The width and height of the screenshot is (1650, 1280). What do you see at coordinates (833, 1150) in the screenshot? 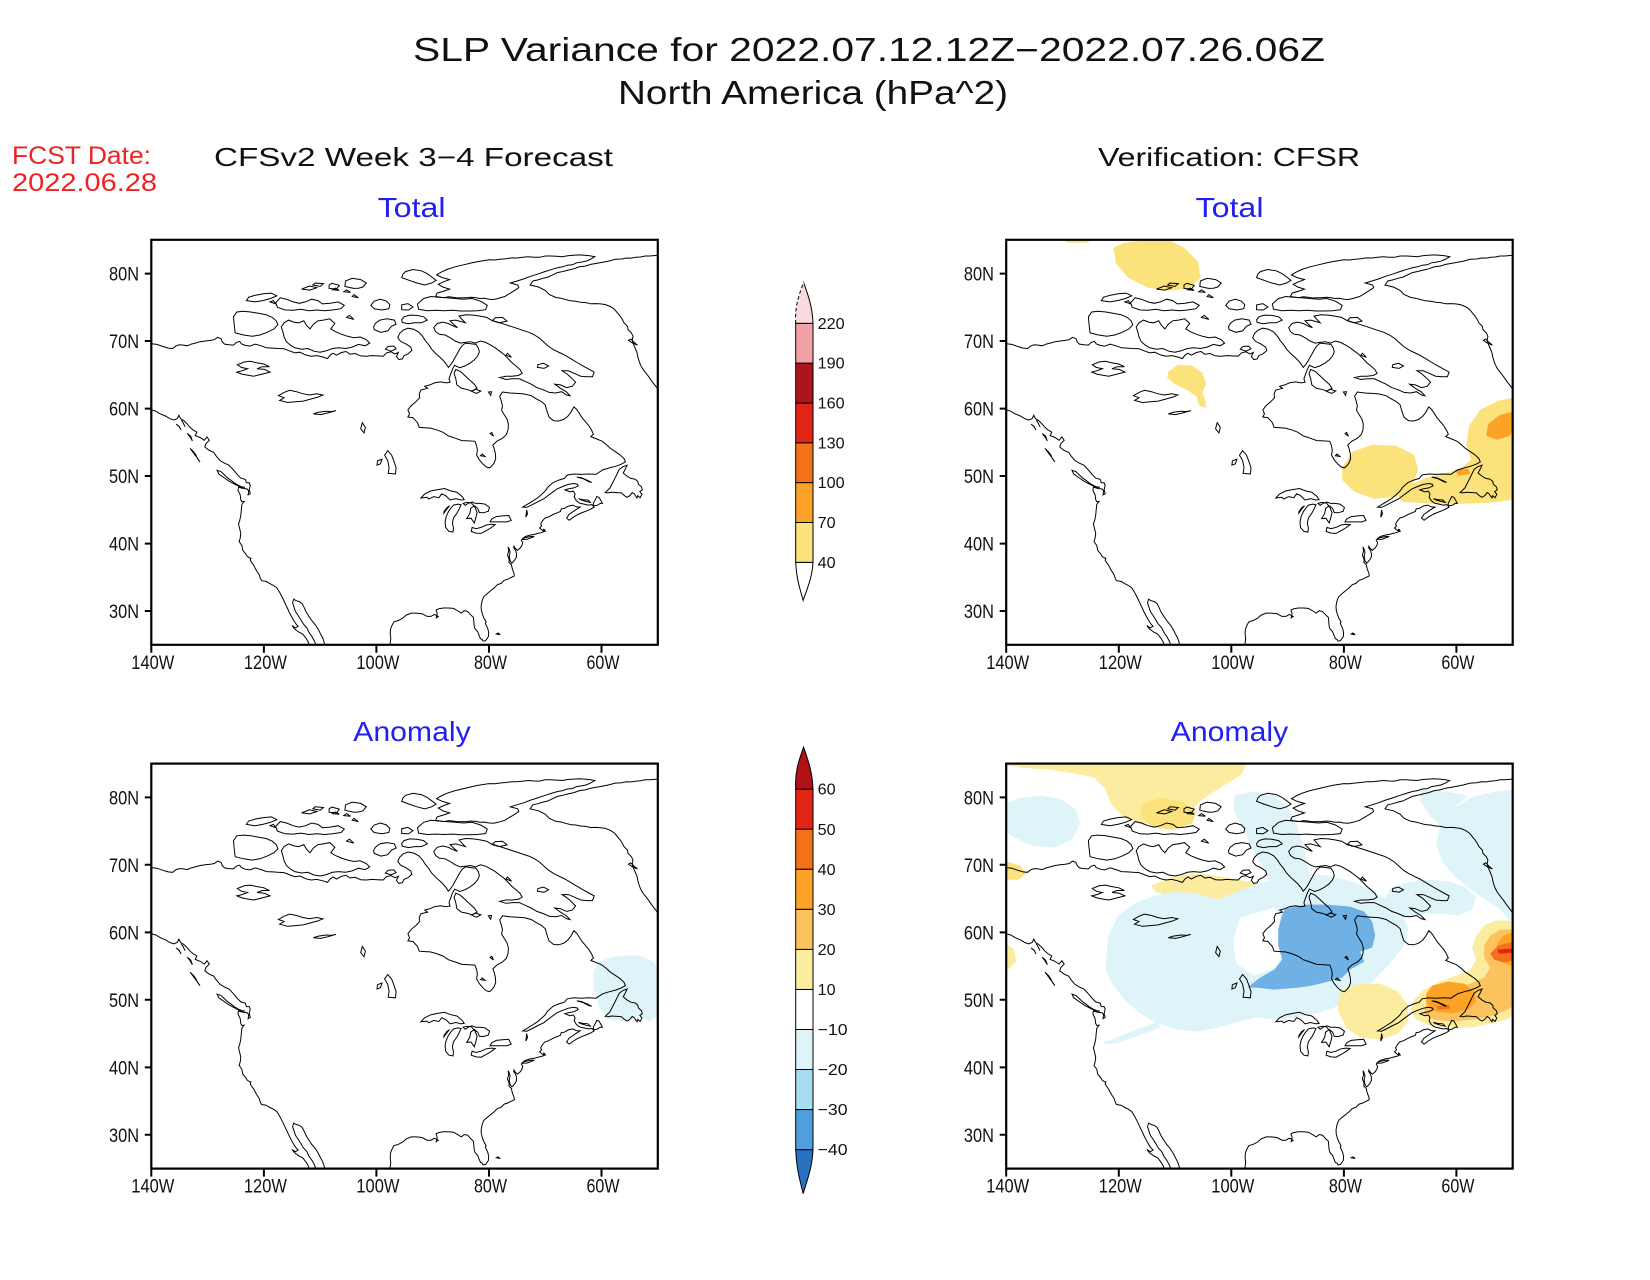
I see `svg-text: −40` at bounding box center [833, 1150].